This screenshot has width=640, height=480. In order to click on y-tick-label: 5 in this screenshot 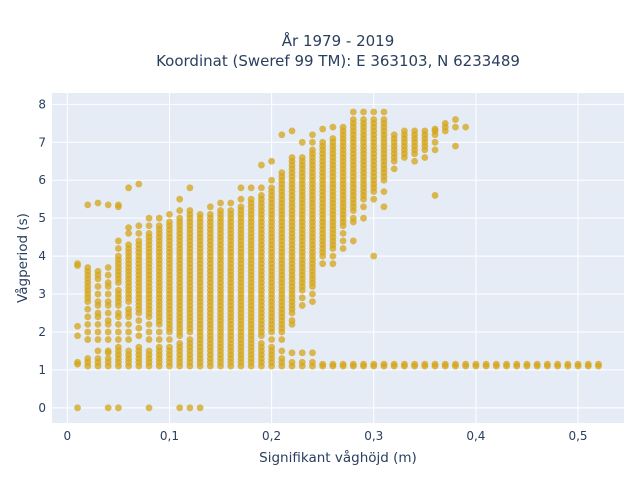, I will do `click(42, 218)`.